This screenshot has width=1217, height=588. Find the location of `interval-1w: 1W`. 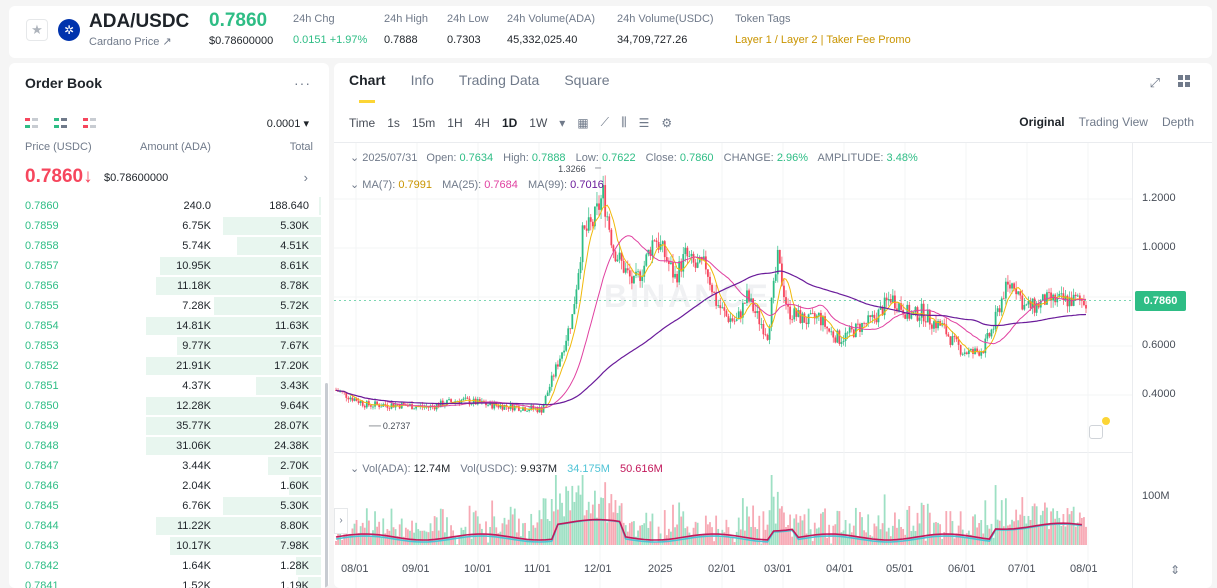

interval-1w: 1W is located at coordinates (538, 122).